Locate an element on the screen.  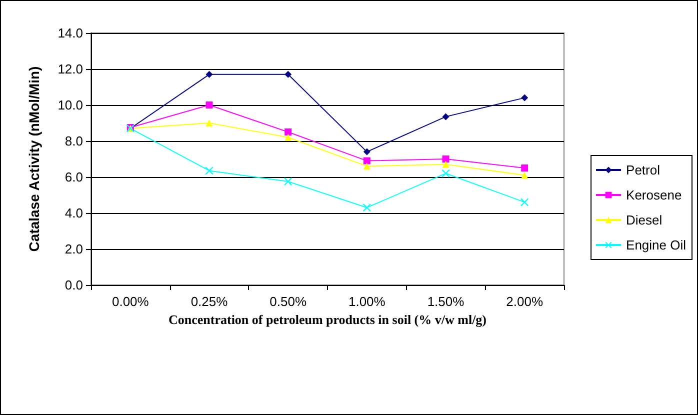
legend-label: Engine Oil is located at coordinates (656, 245).